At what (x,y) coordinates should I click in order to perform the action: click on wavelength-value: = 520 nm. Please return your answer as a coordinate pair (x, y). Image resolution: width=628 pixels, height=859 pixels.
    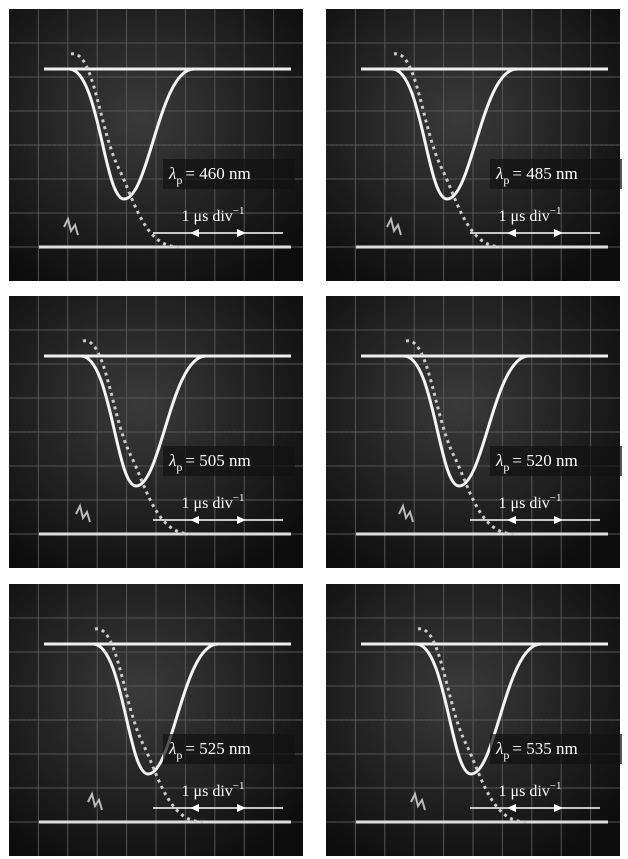
    Looking at the image, I should click on (544, 460).